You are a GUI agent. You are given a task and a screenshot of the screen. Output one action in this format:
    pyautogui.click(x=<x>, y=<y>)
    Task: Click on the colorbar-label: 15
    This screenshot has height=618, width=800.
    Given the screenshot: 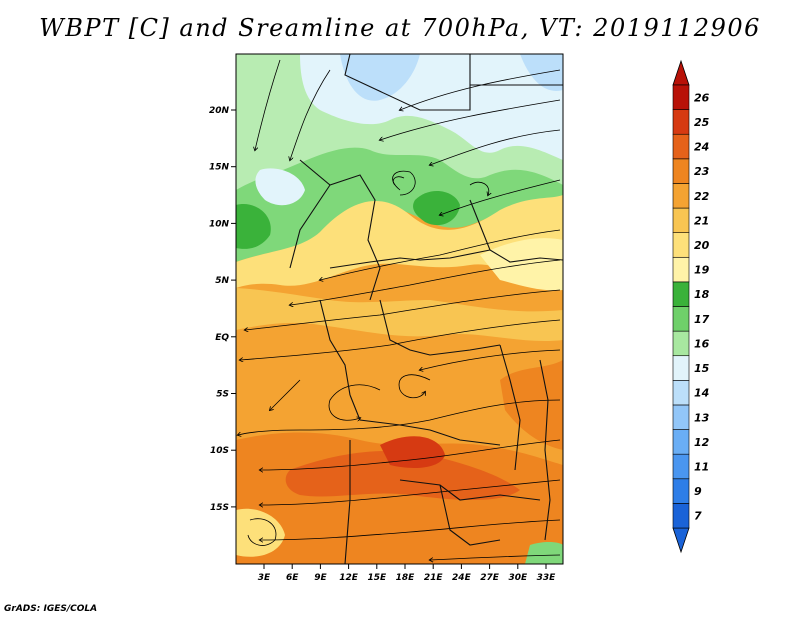 What is the action you would take?
    pyautogui.click(x=702, y=368)
    